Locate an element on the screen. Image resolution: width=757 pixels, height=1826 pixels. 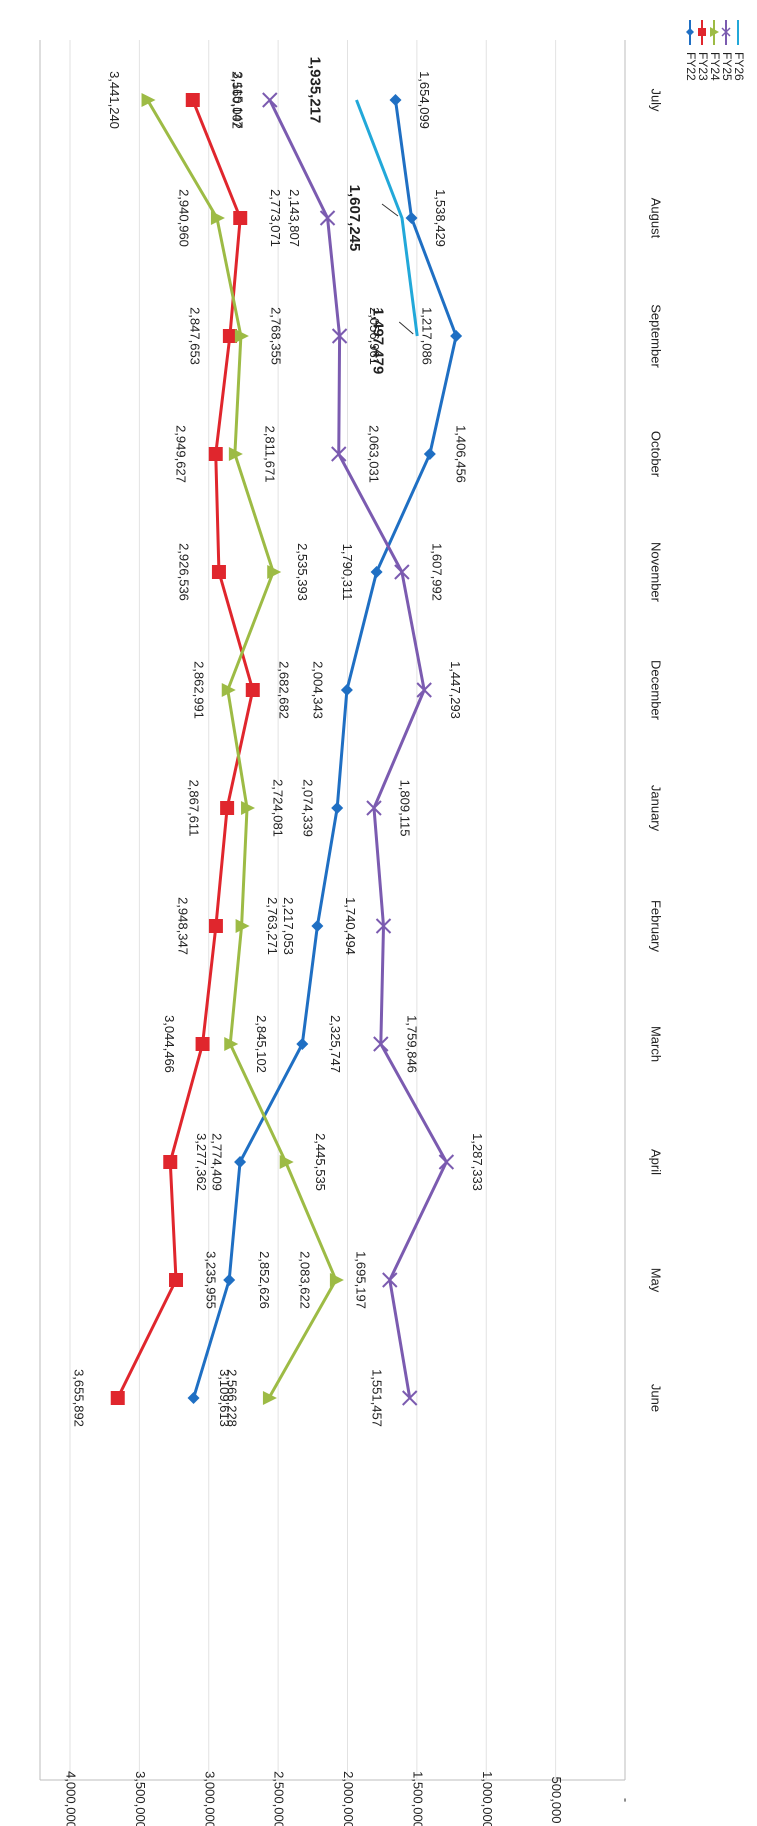
category-label: April is located at coordinates (656, 1162).